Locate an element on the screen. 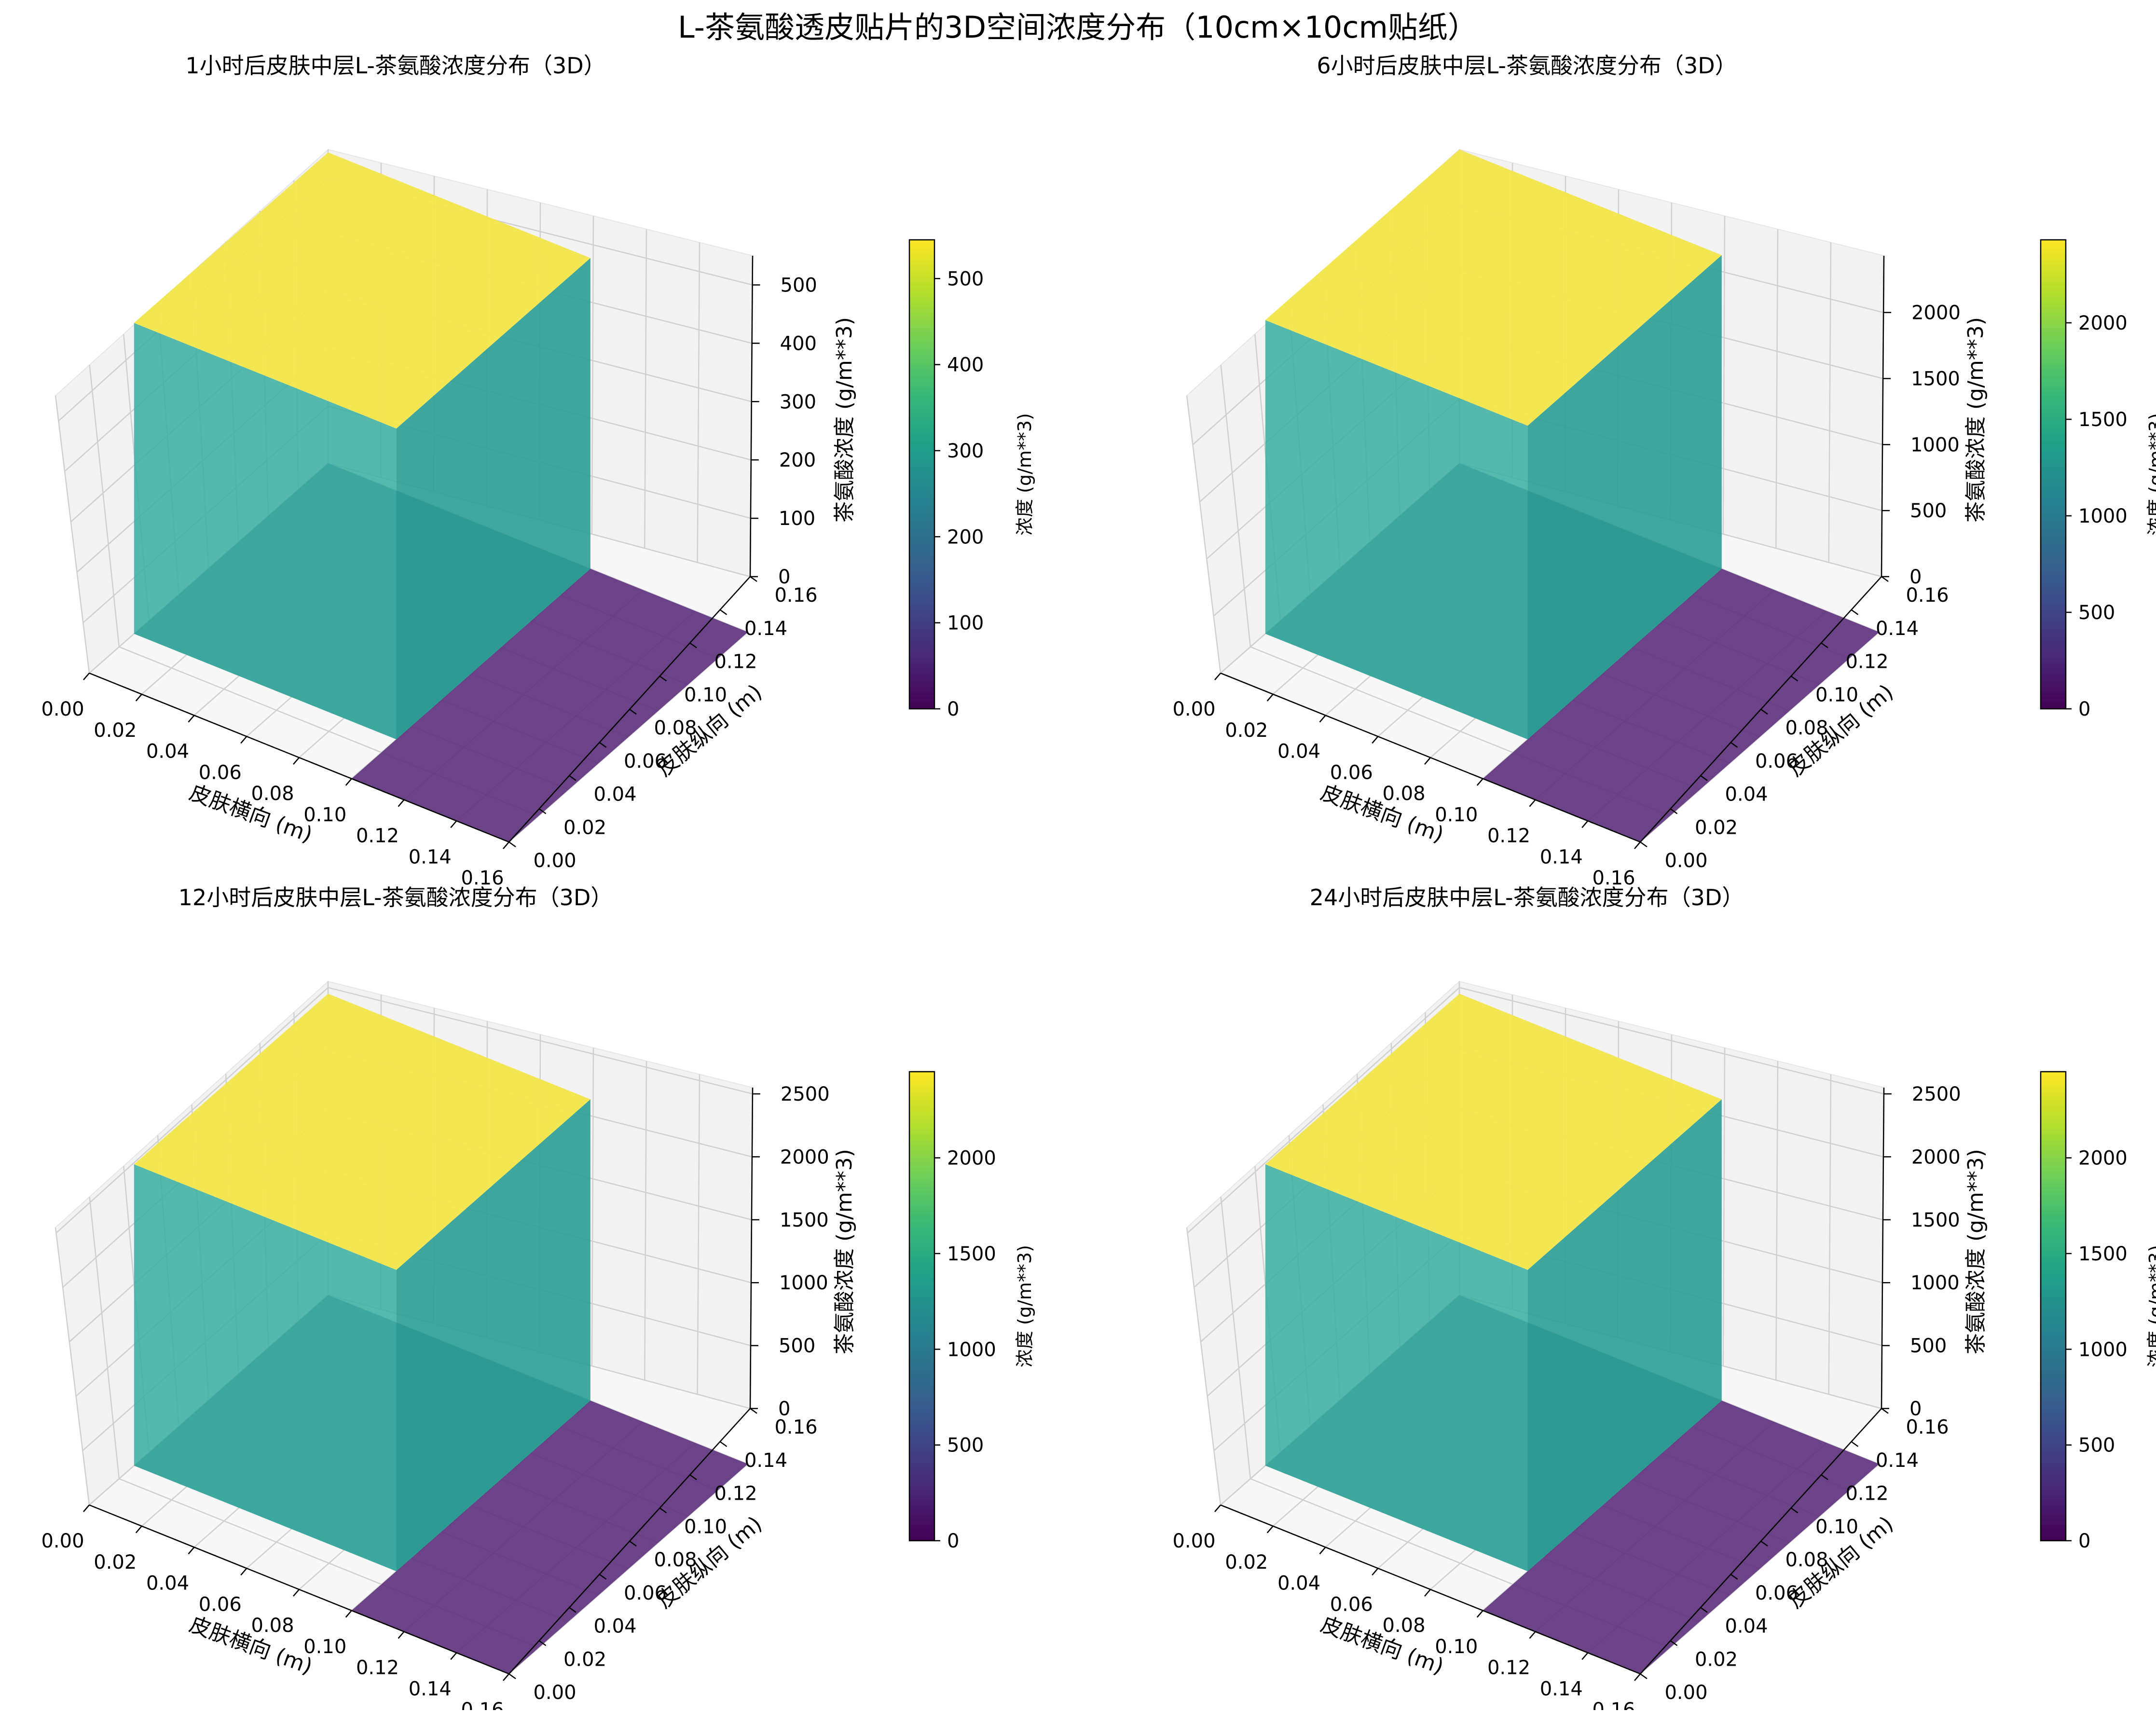 This screenshot has height=1712, width=2156. y-tick-label: 0.16 is located at coordinates (1927, 1427).